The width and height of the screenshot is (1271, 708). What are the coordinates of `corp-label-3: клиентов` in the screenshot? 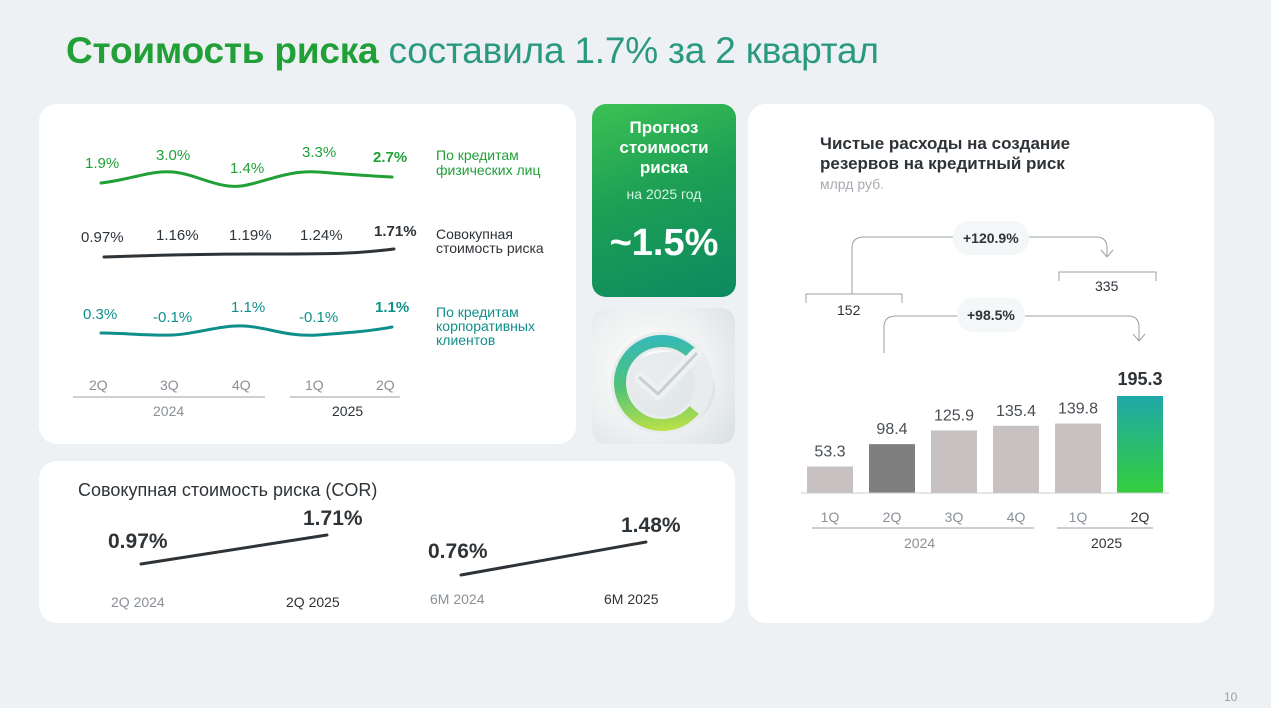 It's located at (466, 340).